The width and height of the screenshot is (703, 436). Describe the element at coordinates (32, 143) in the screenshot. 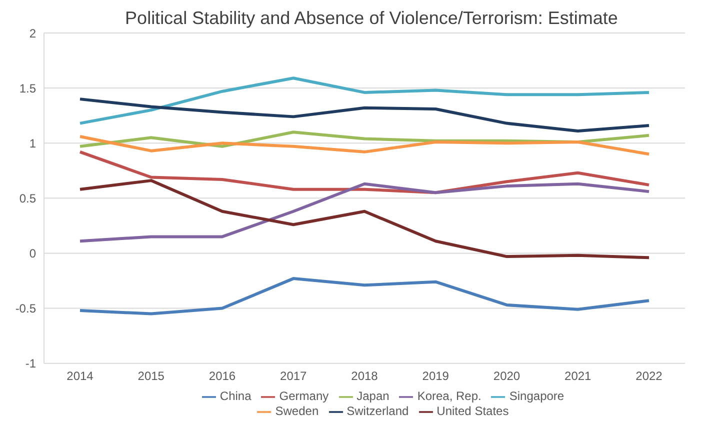

I see `y-tick-label: 1` at that location.